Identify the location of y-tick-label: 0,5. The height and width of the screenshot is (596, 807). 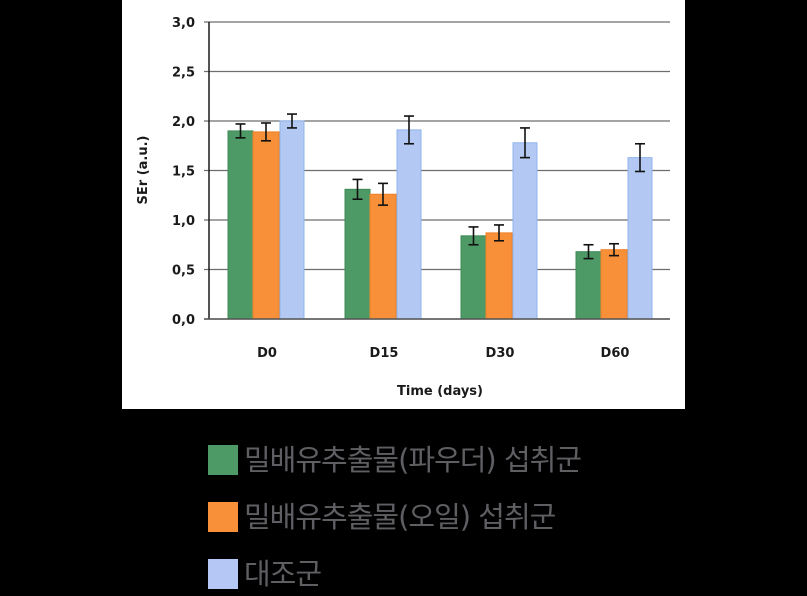
(183, 271).